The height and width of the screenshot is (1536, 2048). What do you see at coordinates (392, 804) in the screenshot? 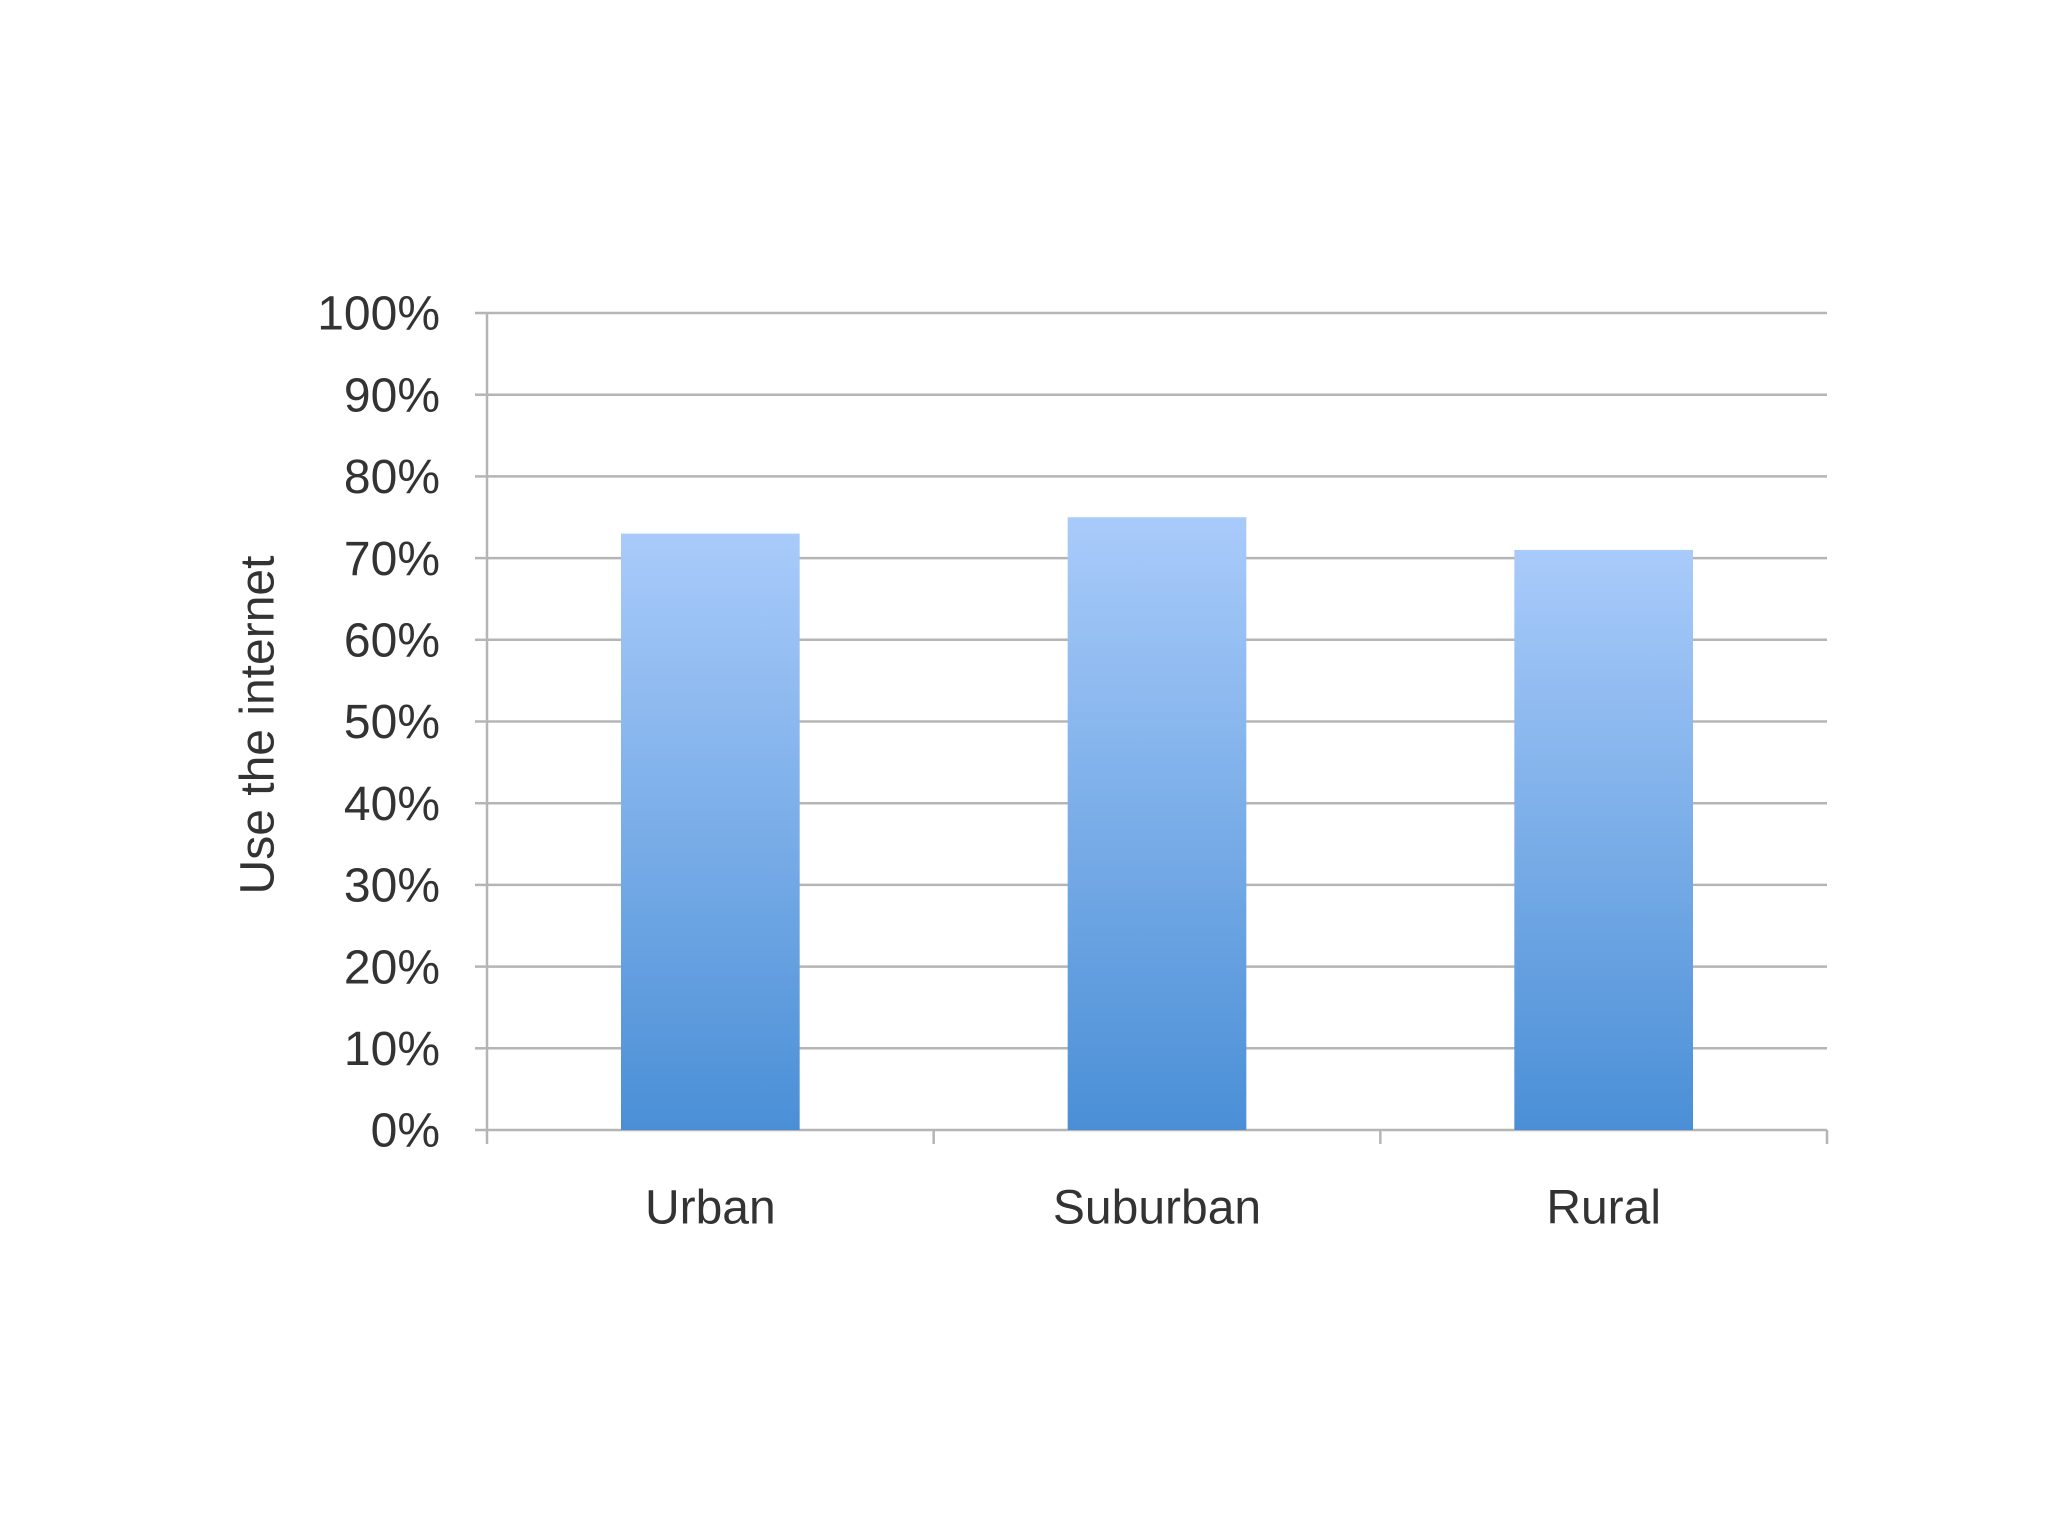
I see `y-tick-label: 40%` at bounding box center [392, 804].